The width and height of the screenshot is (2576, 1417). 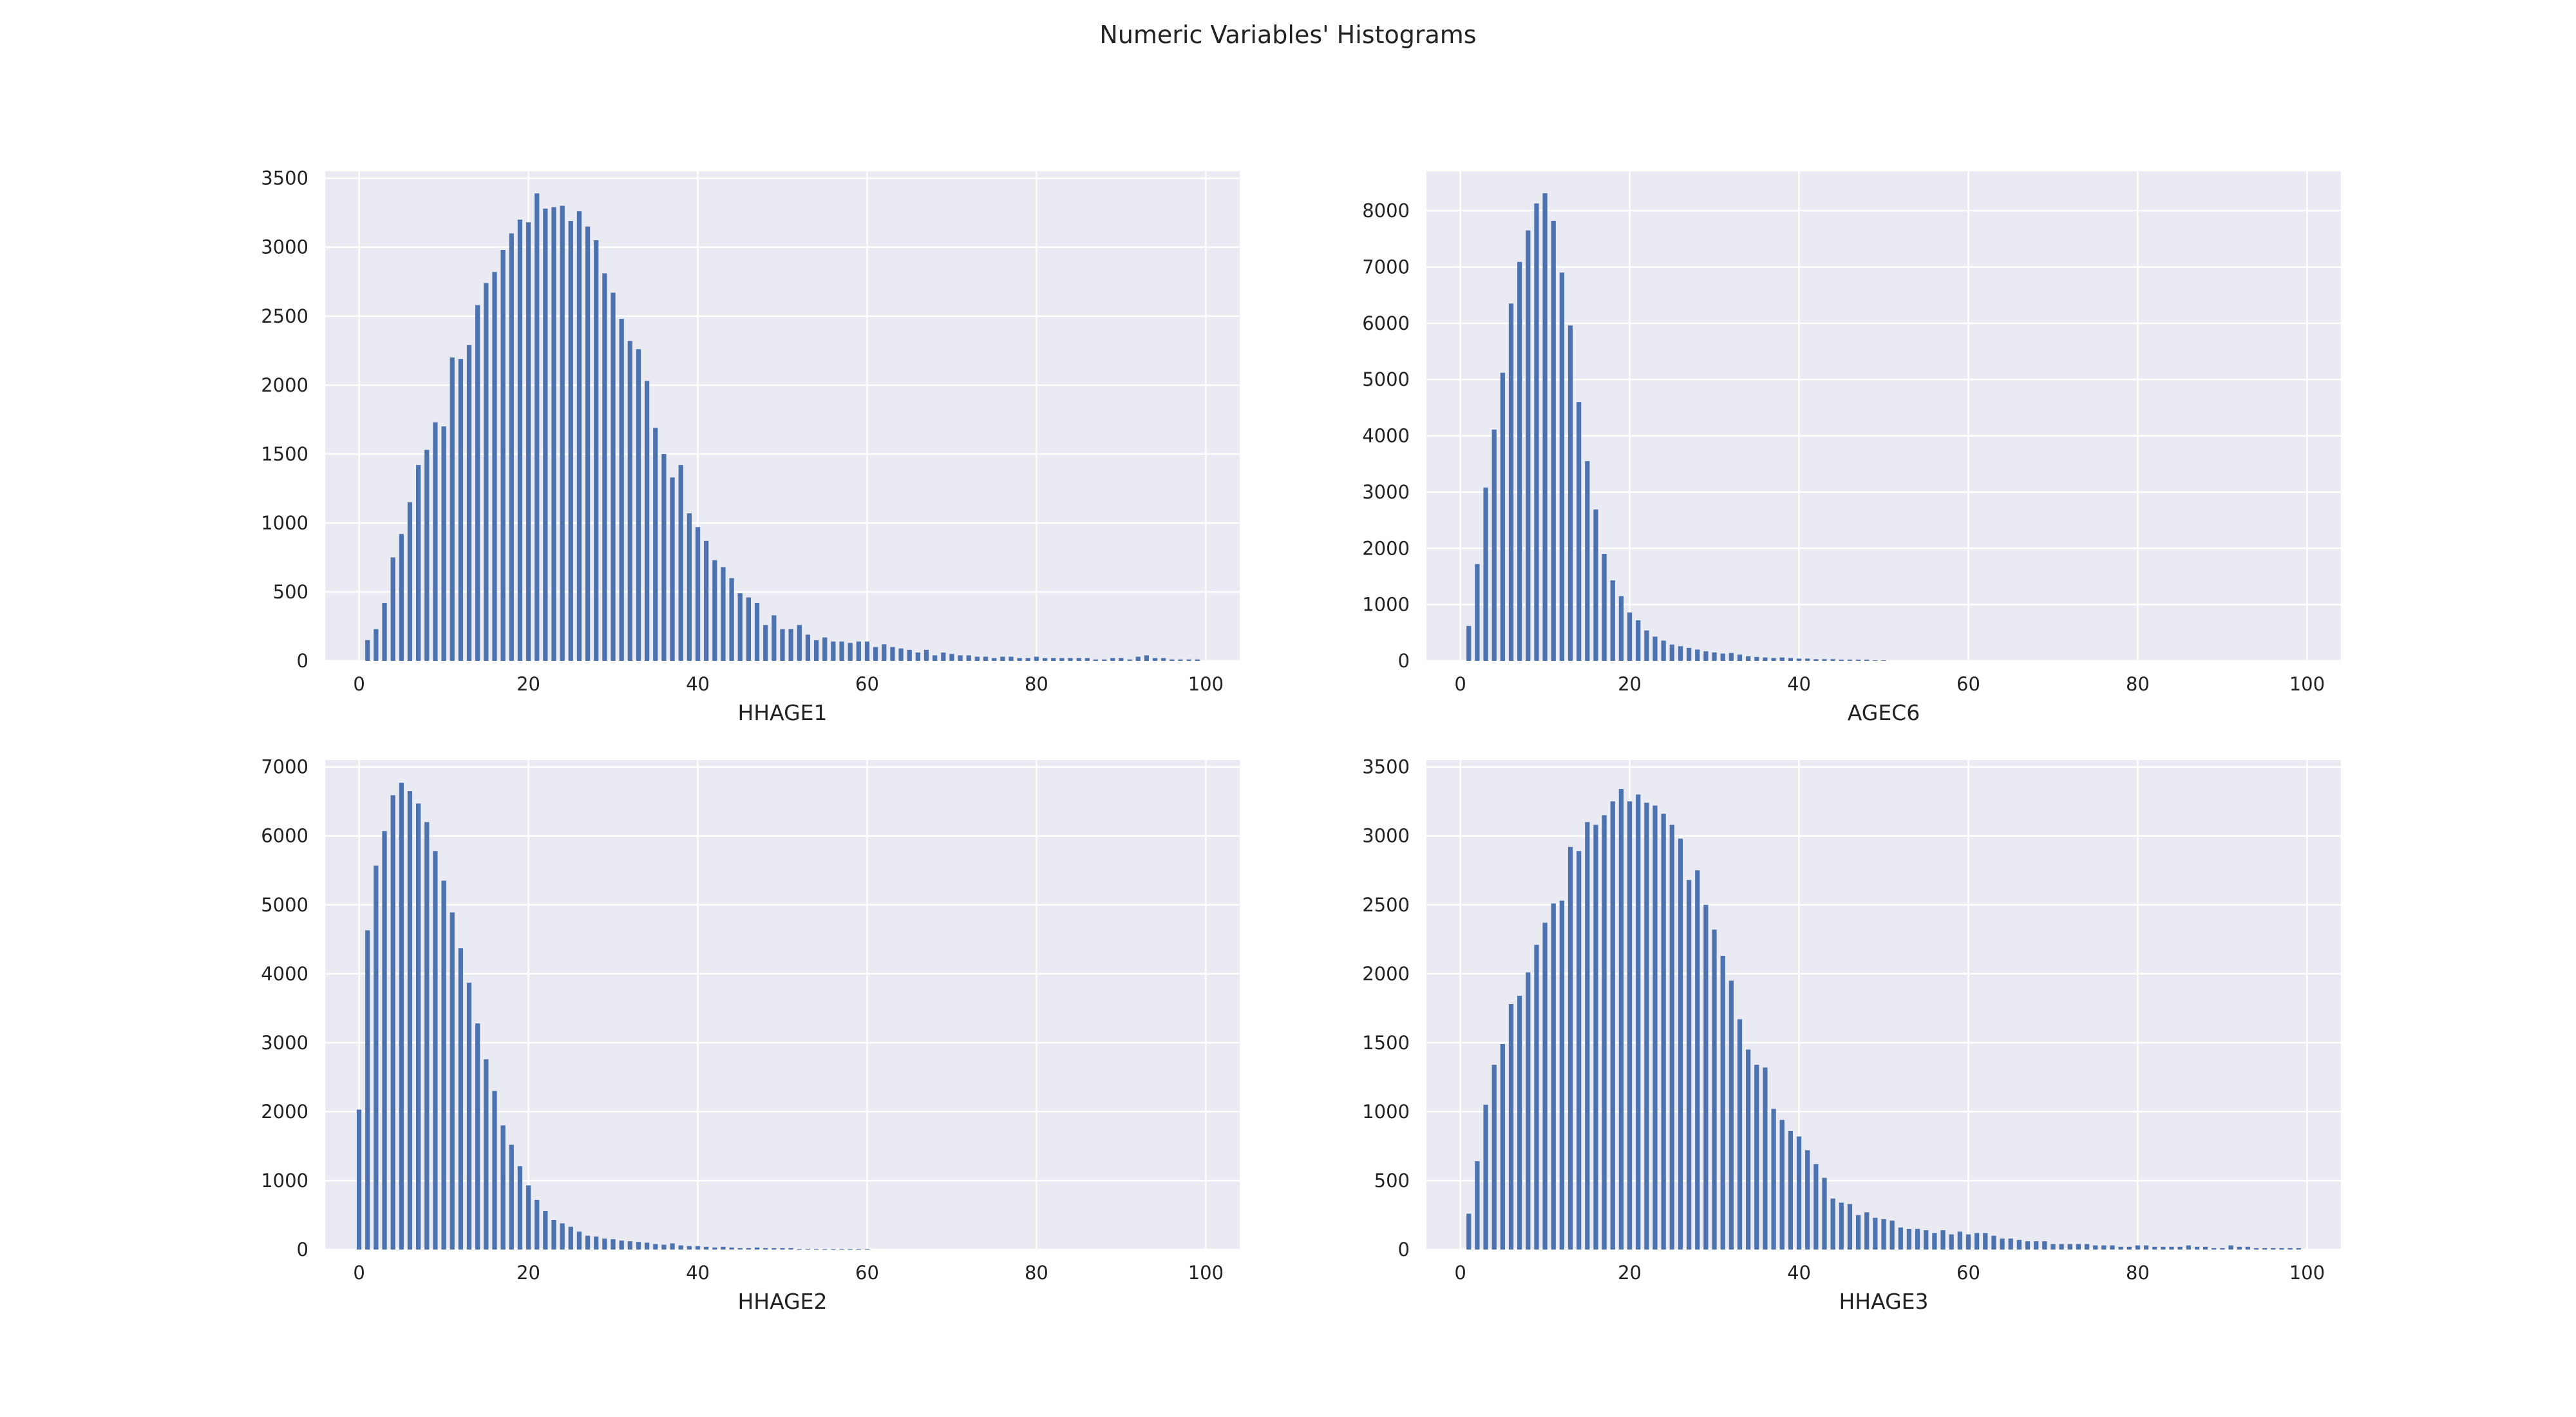 I want to click on y-tick-label: 7000, so click(x=285, y=767).